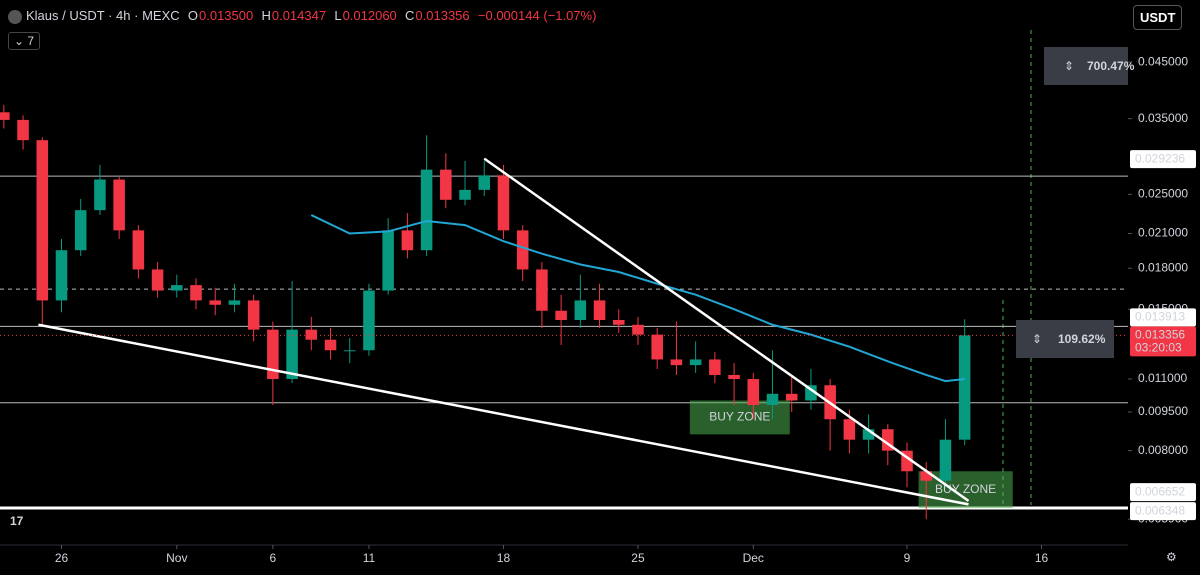 The height and width of the screenshot is (575, 1200). Describe the element at coordinates (31, 41) in the screenshot. I see `indicator-count: 7` at that location.